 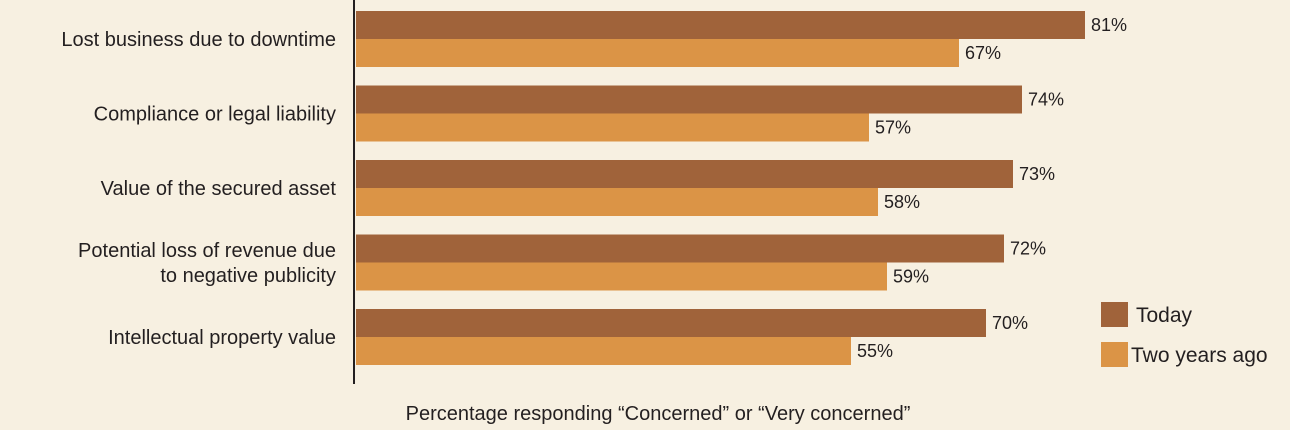 I want to click on data-label: 72%, so click(x=1028, y=249).